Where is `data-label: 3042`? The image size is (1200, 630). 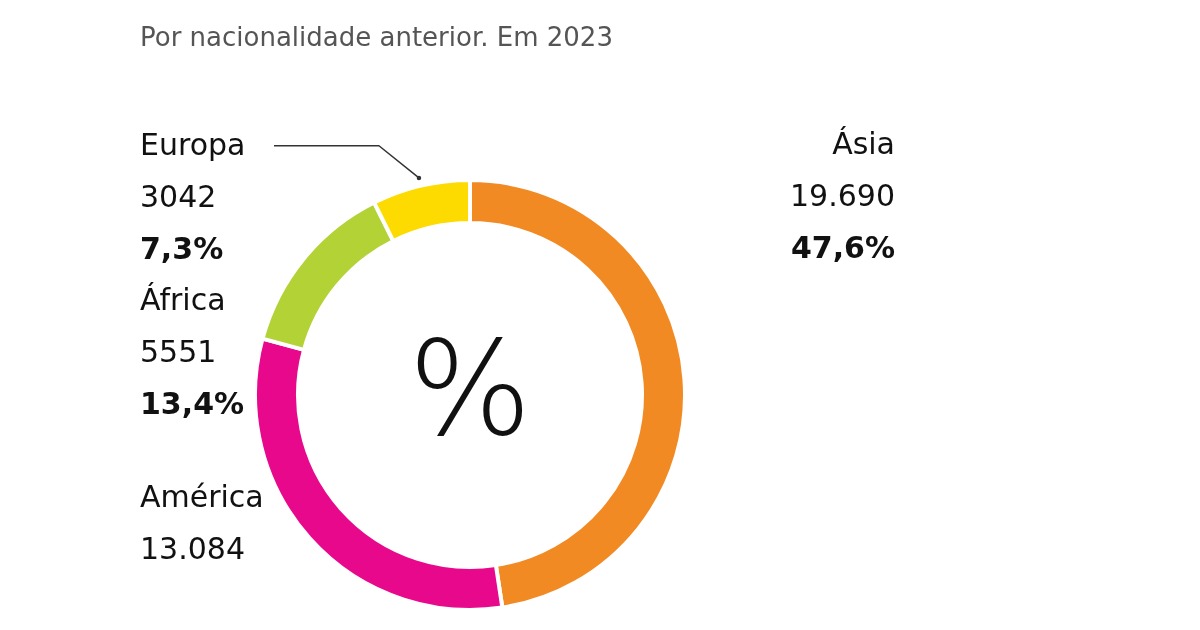
data-label: 3042 is located at coordinates (178, 196).